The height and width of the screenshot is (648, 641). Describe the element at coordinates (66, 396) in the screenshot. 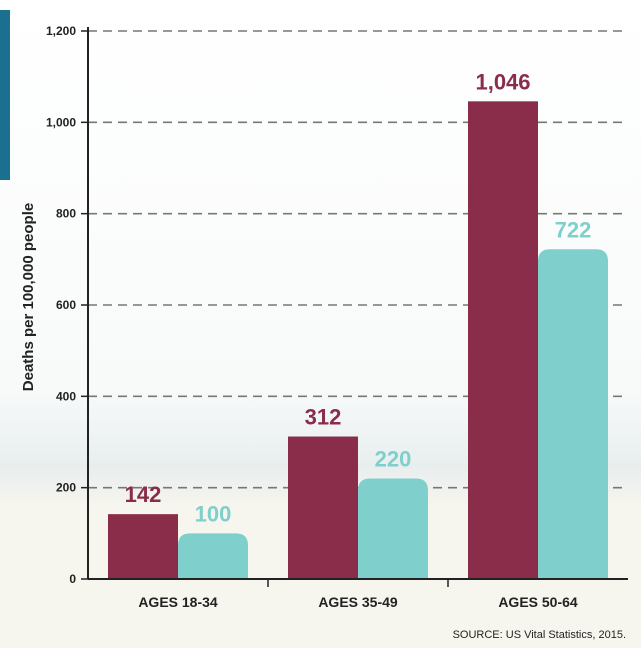

I see `y-tick-label: 400` at that location.